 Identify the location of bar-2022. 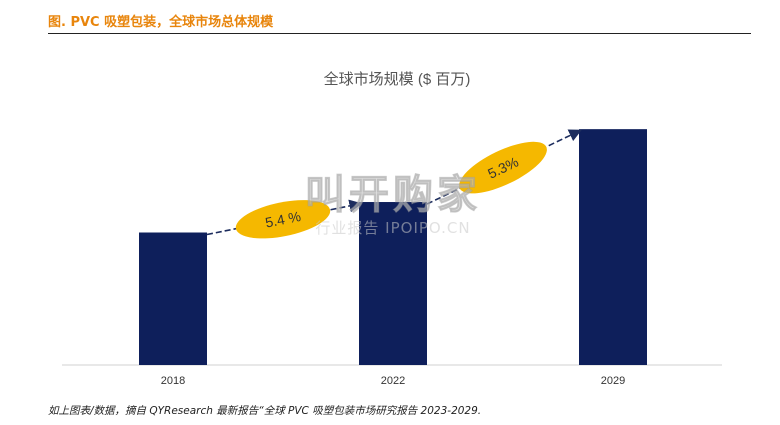
(393, 283).